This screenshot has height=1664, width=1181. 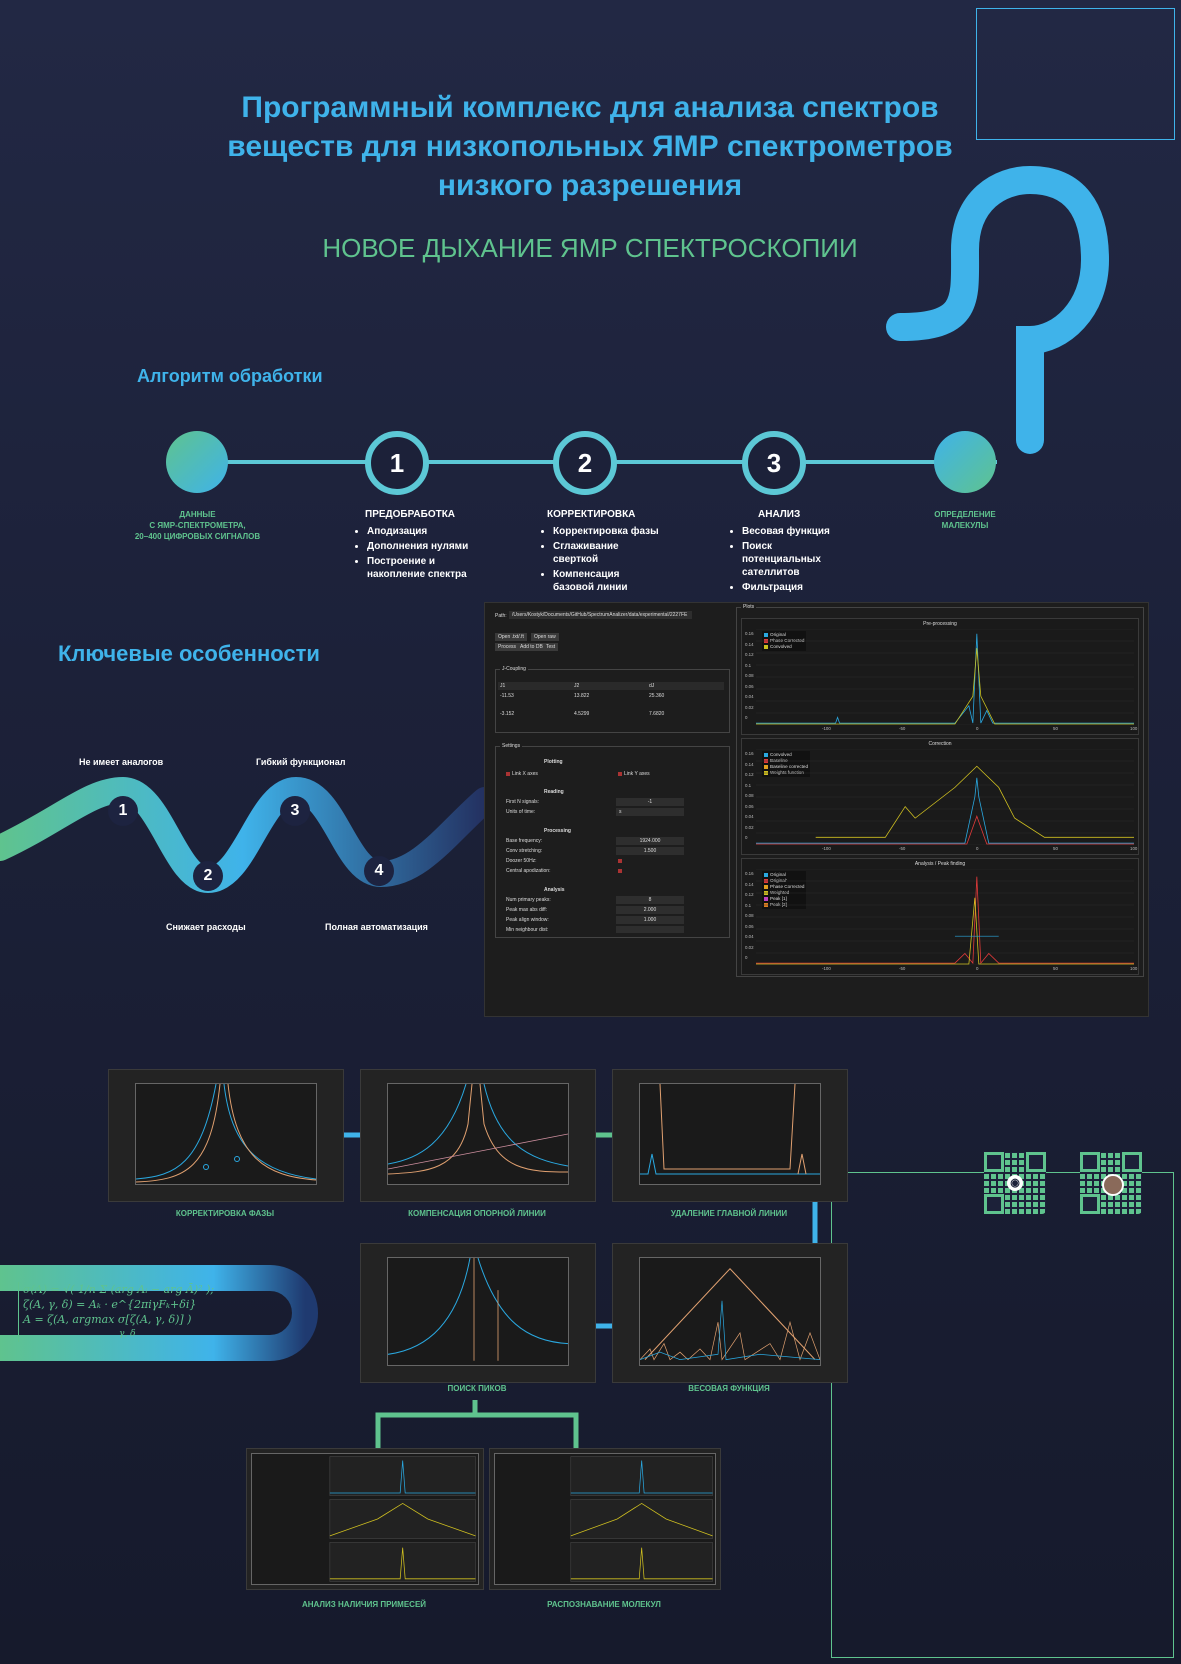 I want to click on y-tick-label: 0.08, so click(x=749, y=675).